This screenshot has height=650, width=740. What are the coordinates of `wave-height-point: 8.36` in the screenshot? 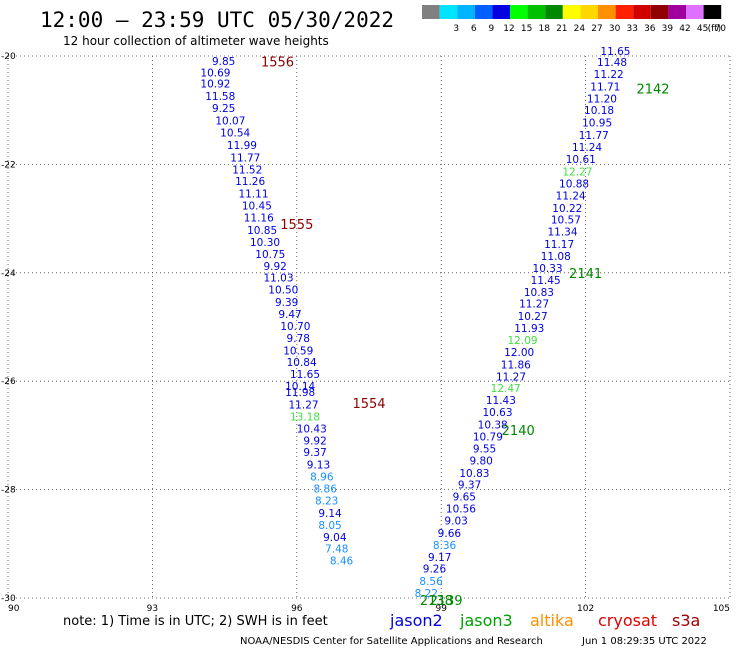 It's located at (445, 546).